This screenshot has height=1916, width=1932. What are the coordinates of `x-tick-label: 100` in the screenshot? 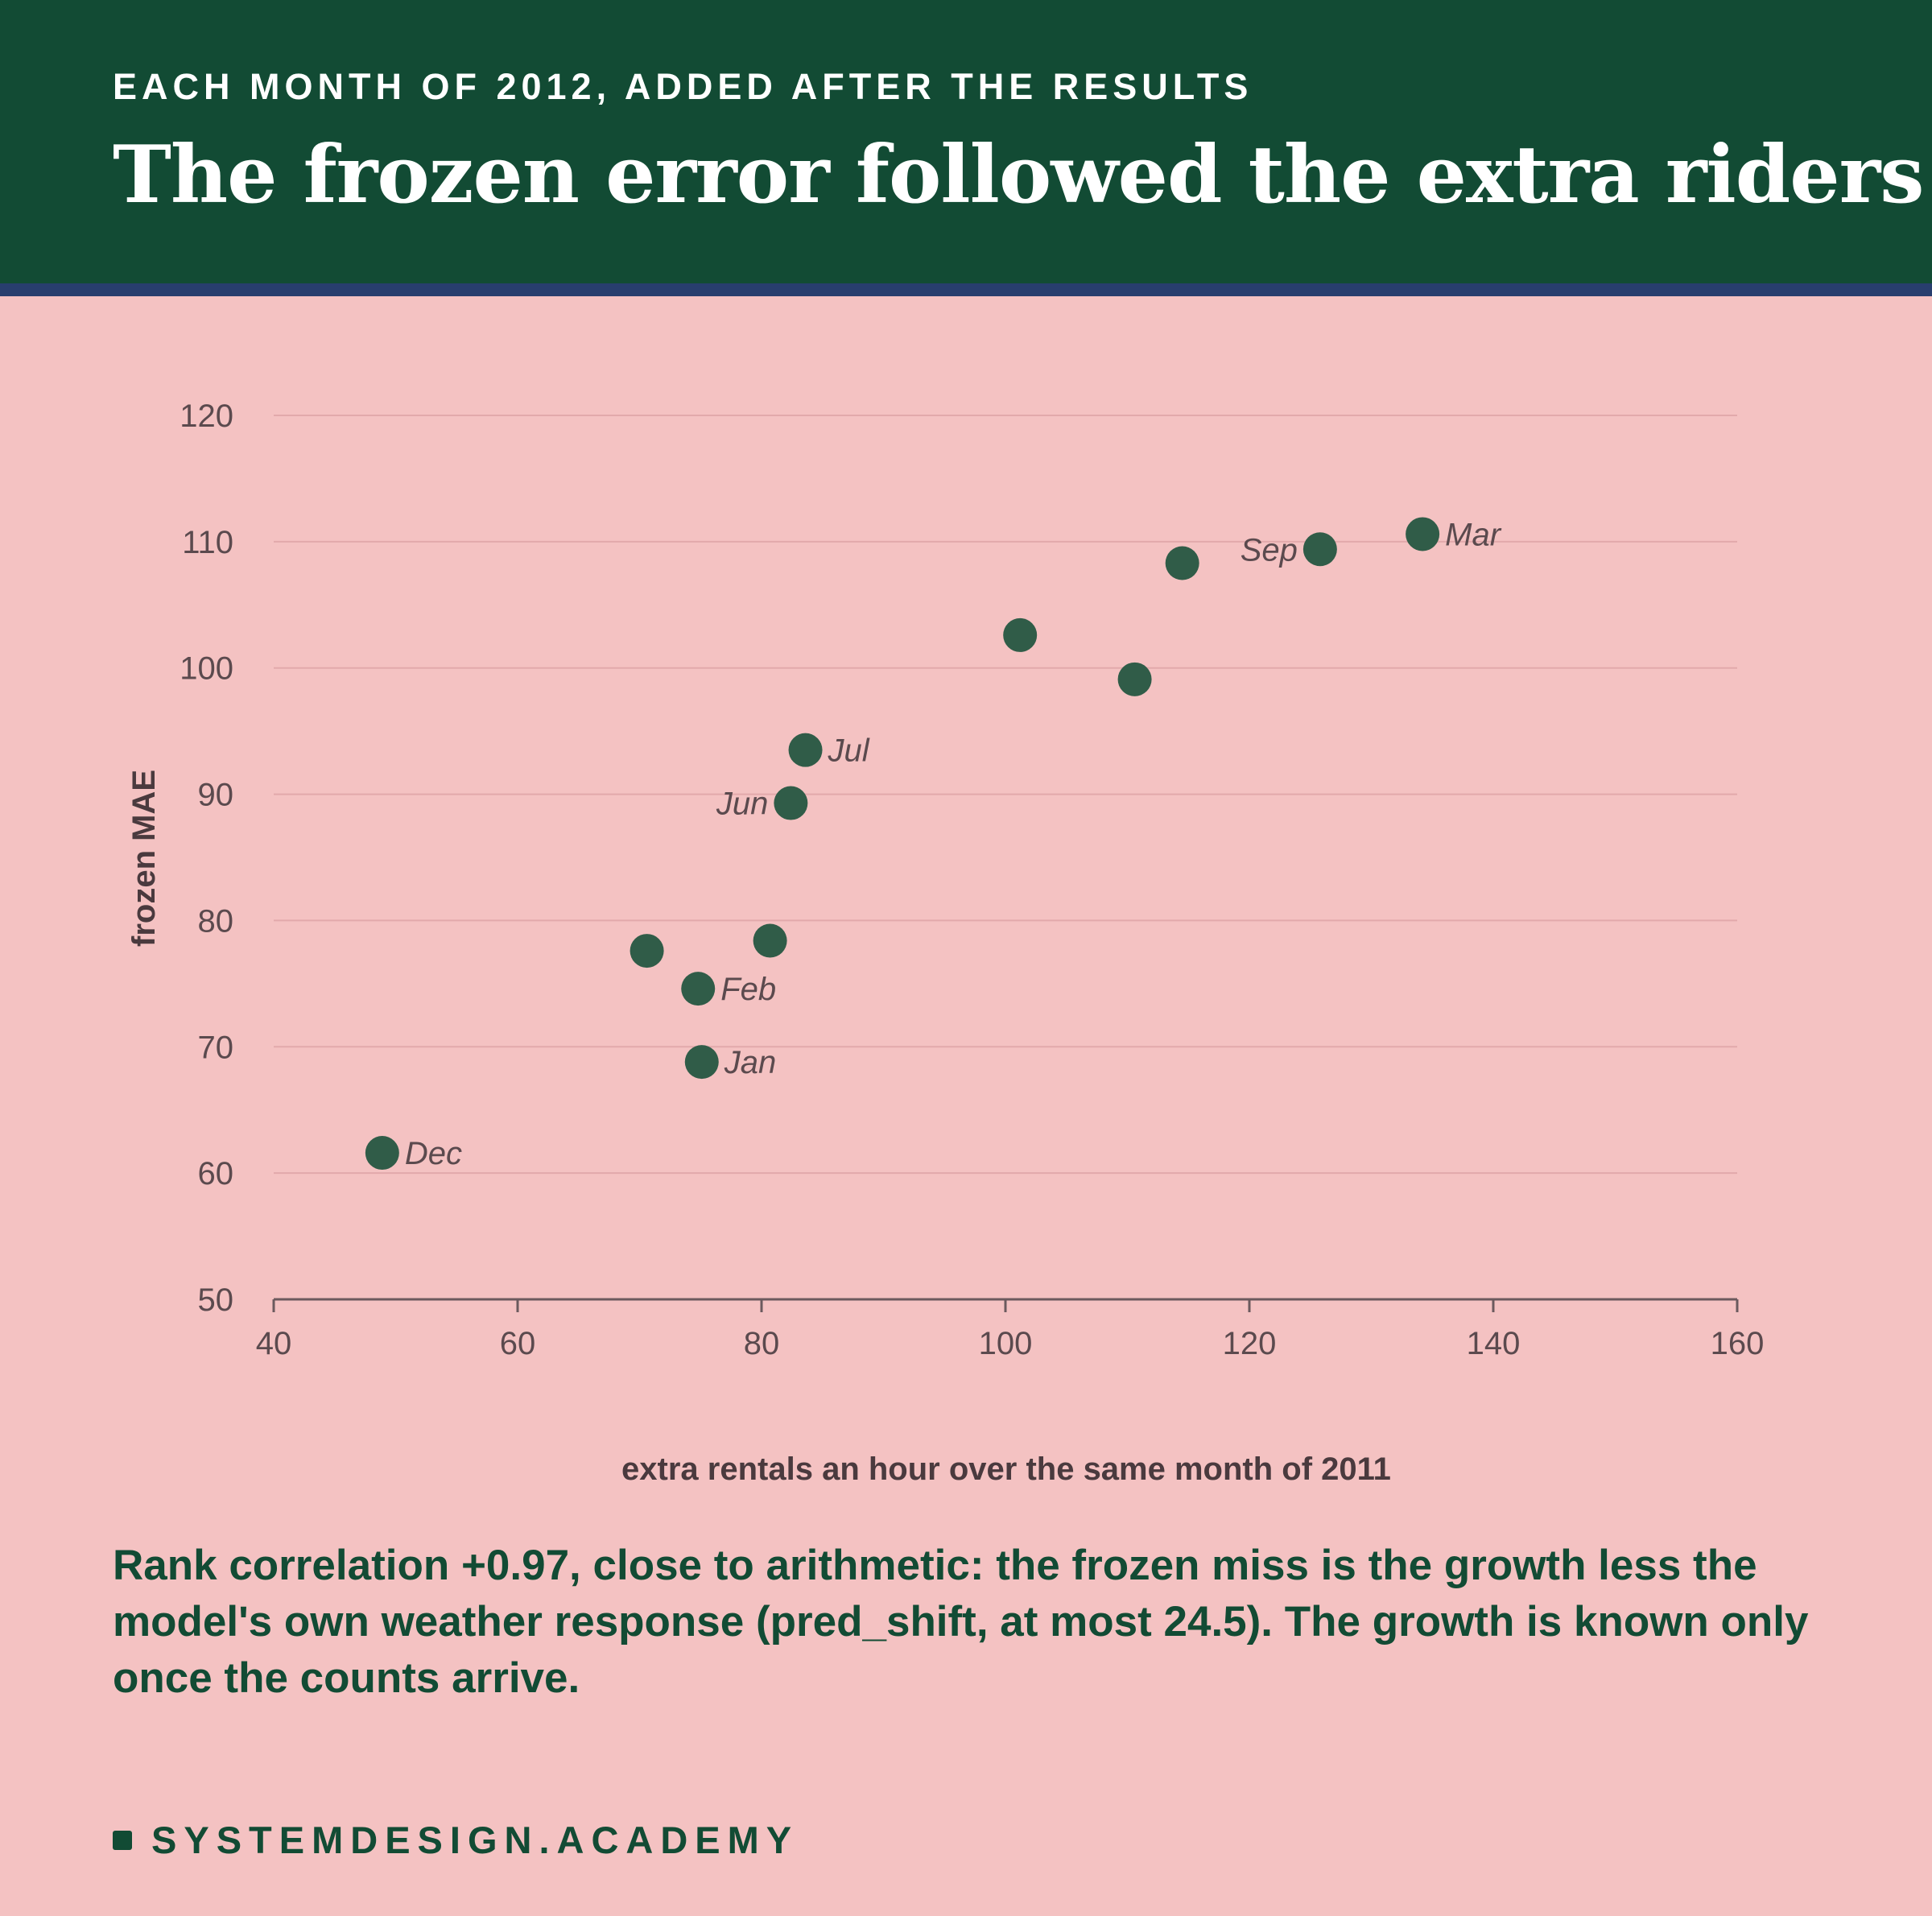 It's located at (1006, 1343).